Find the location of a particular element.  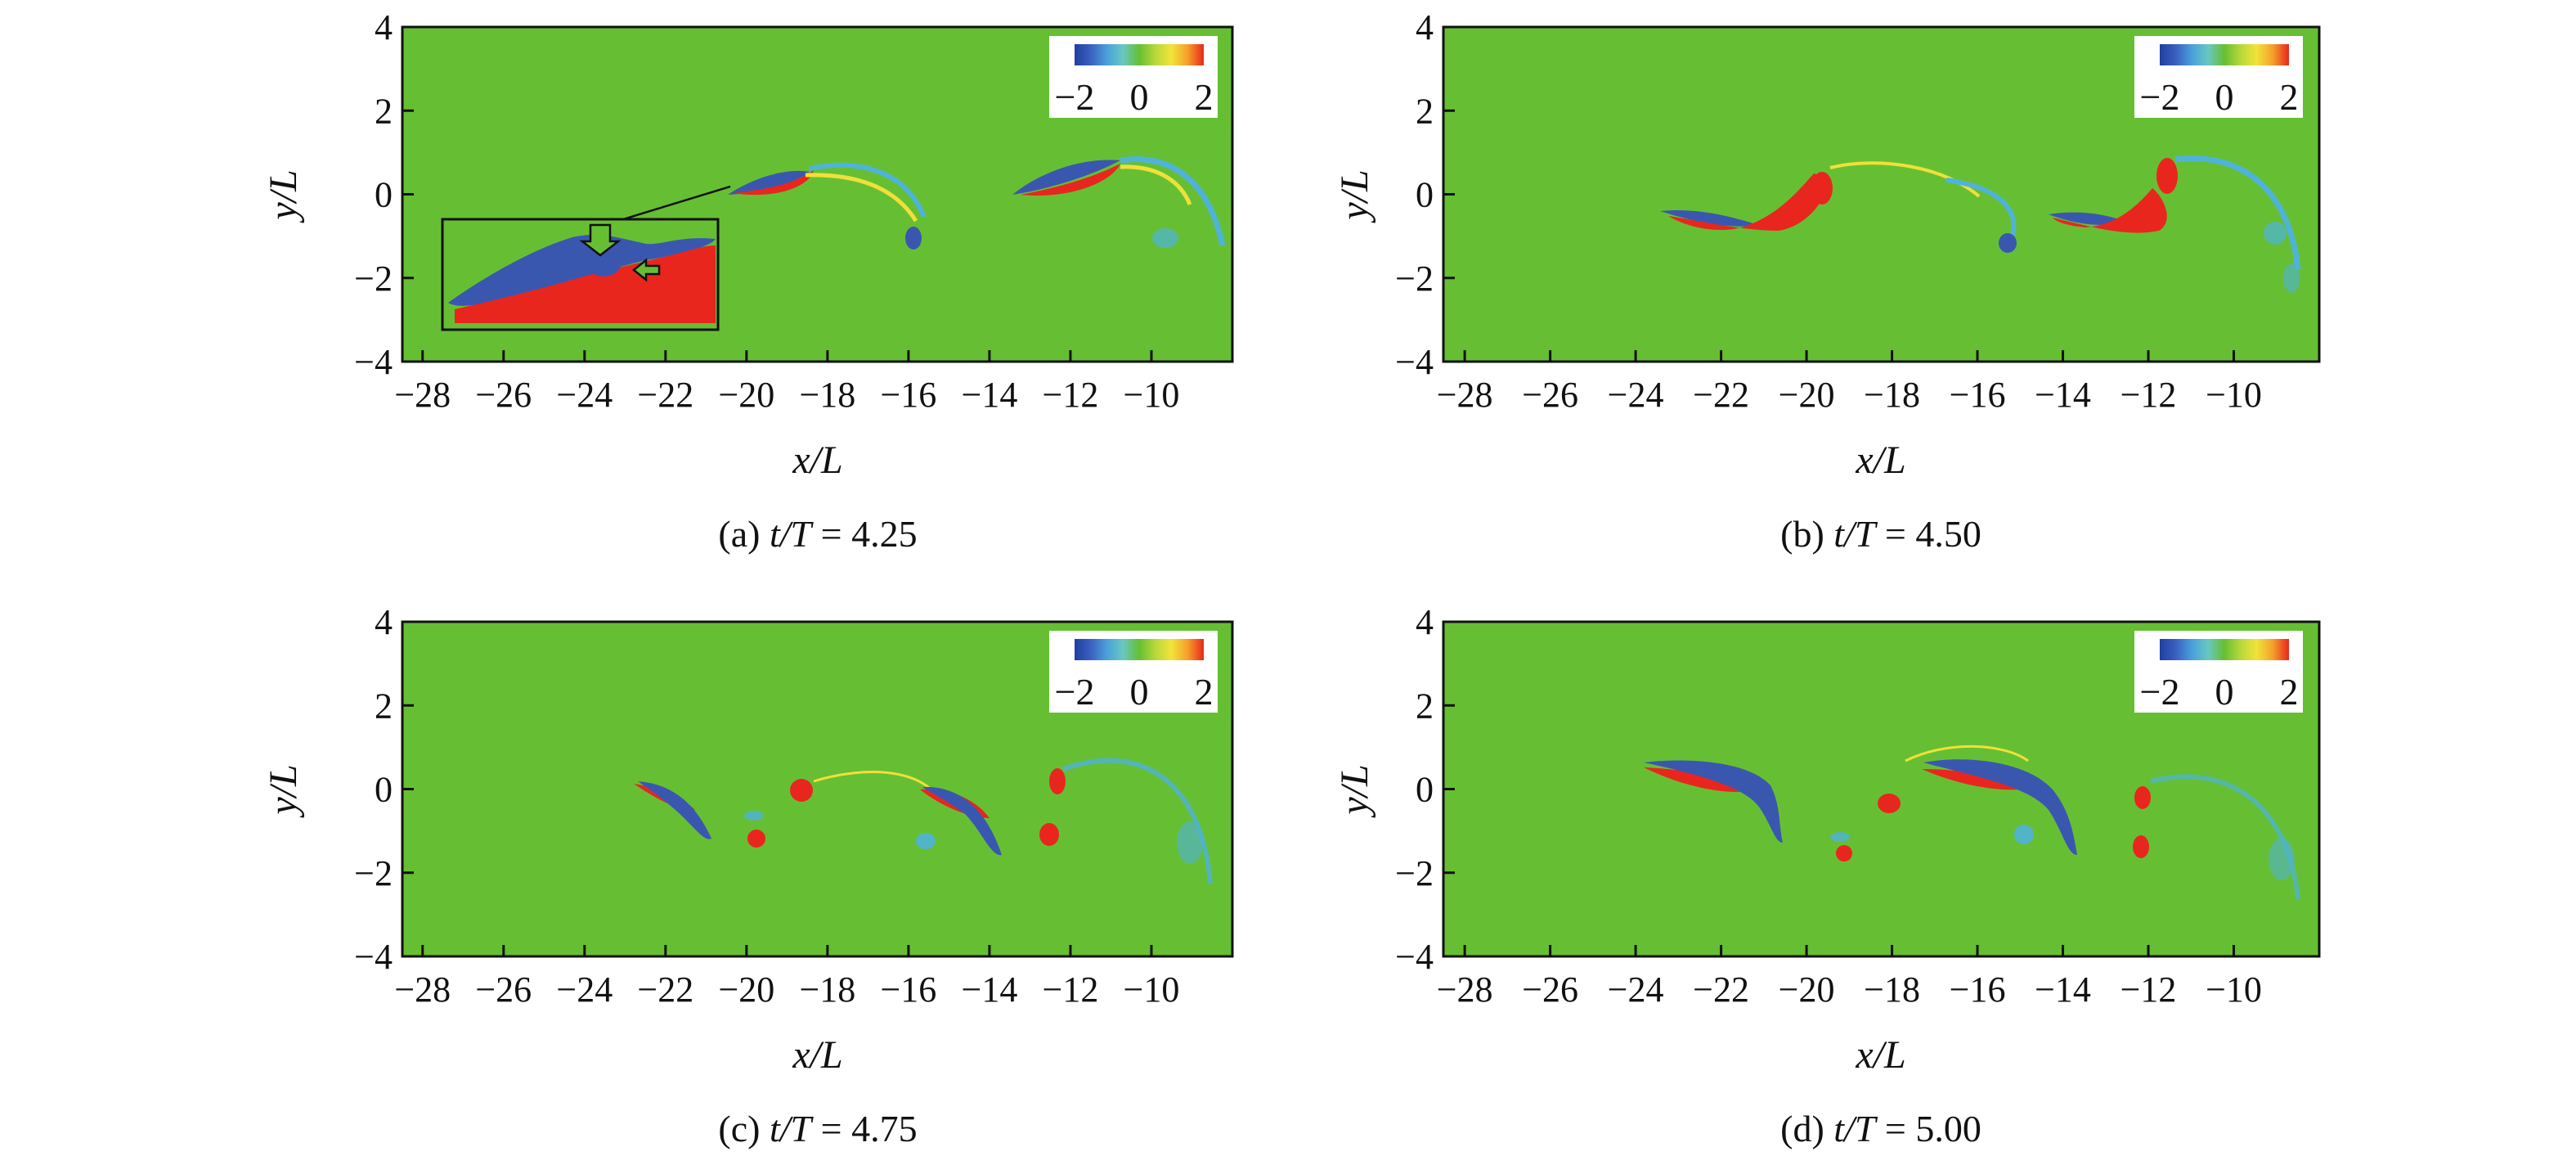

caption: (b) t/T = 4.50 is located at coordinates (1880, 534).